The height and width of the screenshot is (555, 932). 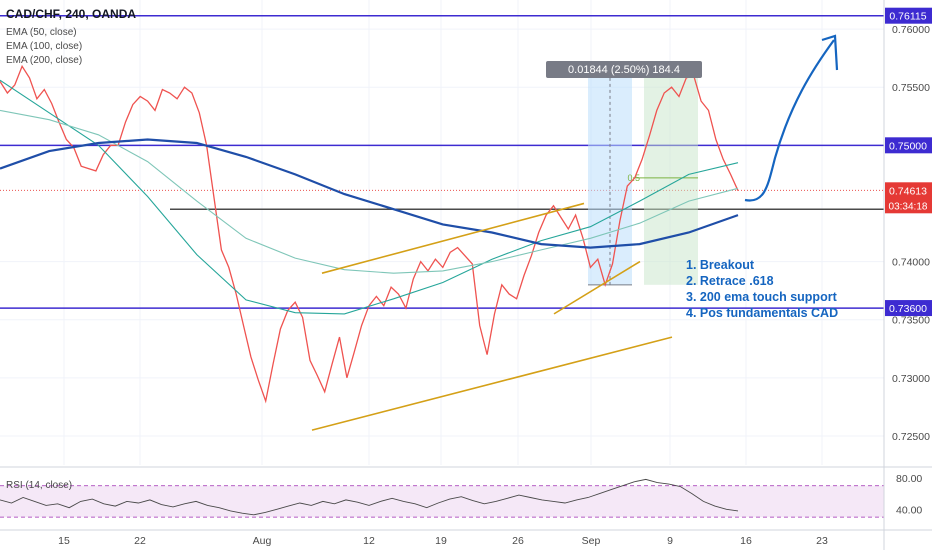 I want to click on position-range-box, so click(x=671, y=177).